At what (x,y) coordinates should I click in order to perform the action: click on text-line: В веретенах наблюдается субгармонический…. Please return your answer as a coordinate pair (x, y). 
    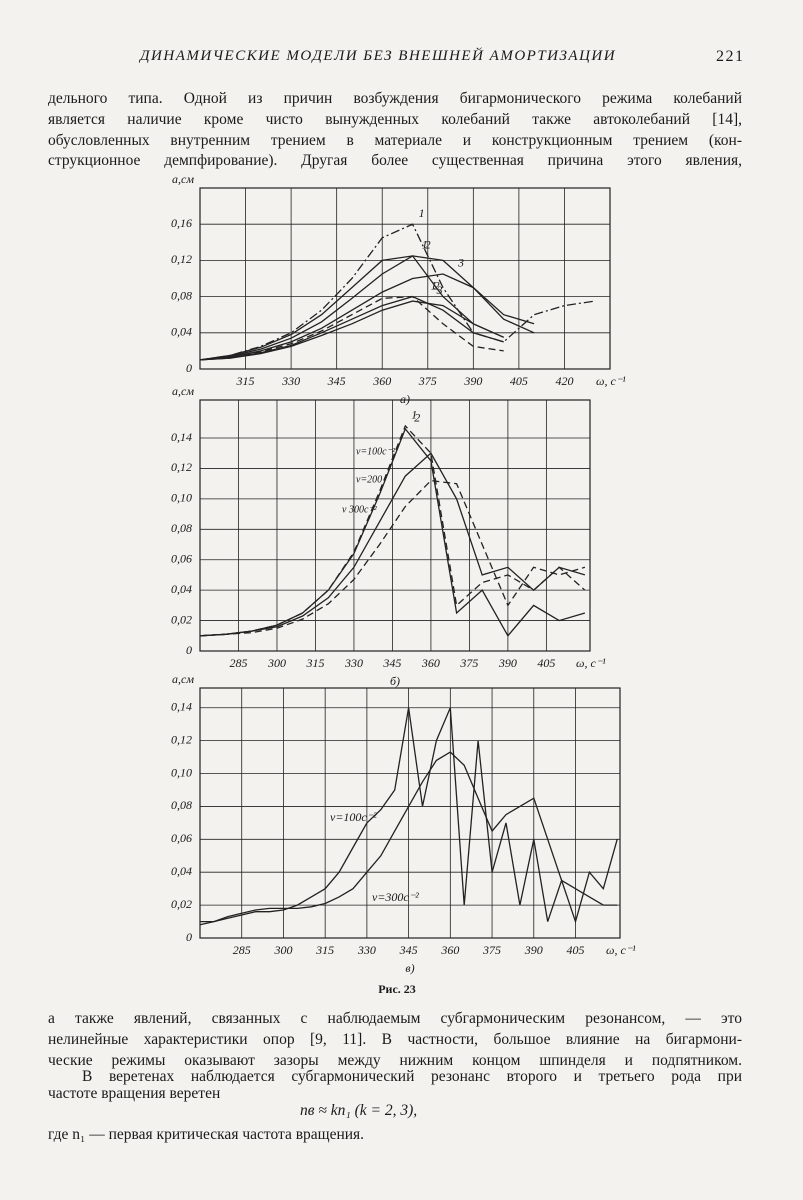
    Looking at the image, I should click on (412, 1076).